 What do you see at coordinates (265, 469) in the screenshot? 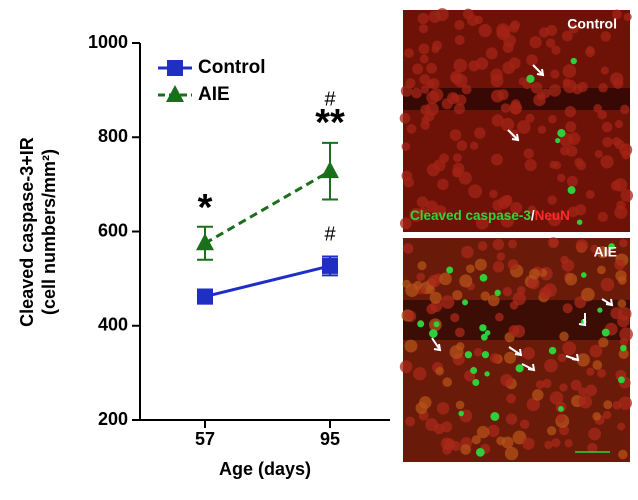
I see `x-axis-label: Age (days)` at bounding box center [265, 469].